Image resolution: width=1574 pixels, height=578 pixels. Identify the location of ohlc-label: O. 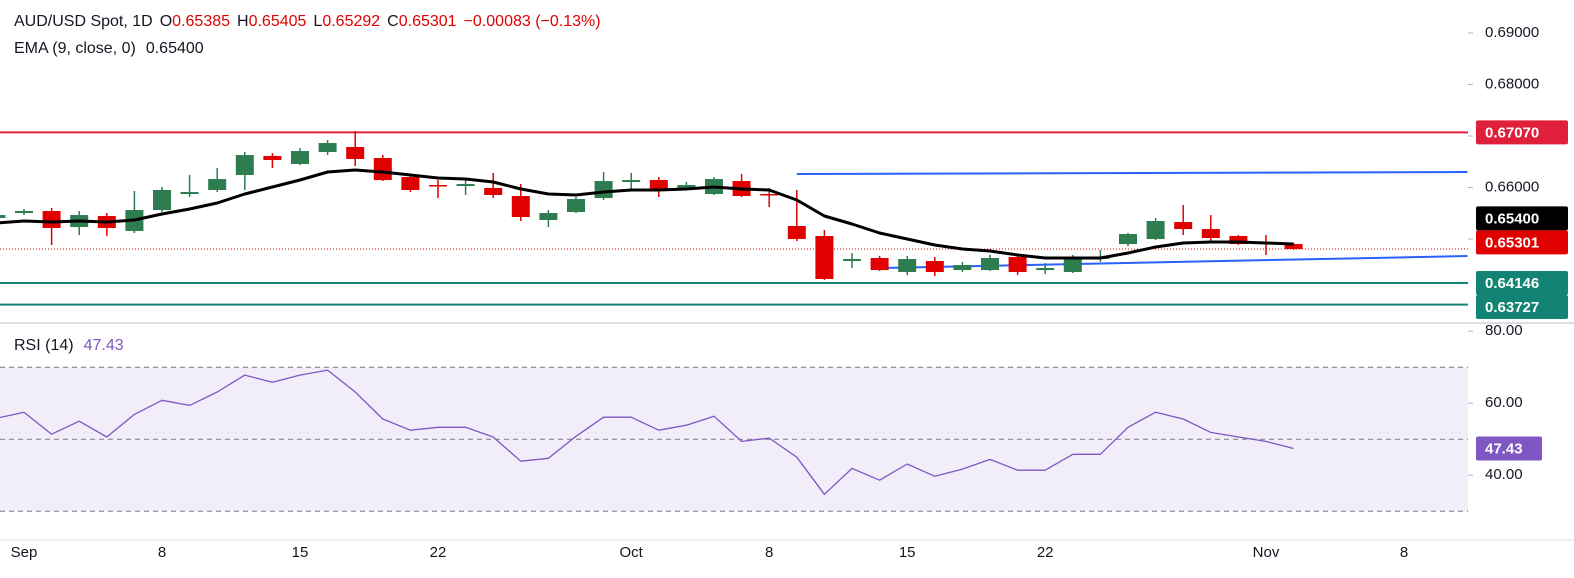
(166, 21).